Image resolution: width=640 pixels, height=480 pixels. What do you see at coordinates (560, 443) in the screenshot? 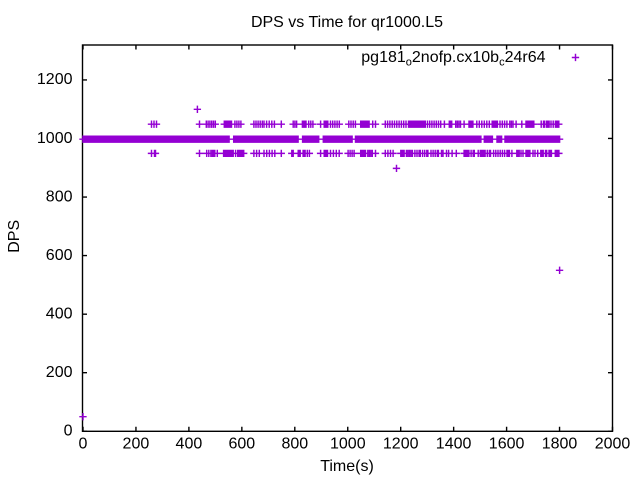
I see `svg-text: 1800` at bounding box center [560, 443].